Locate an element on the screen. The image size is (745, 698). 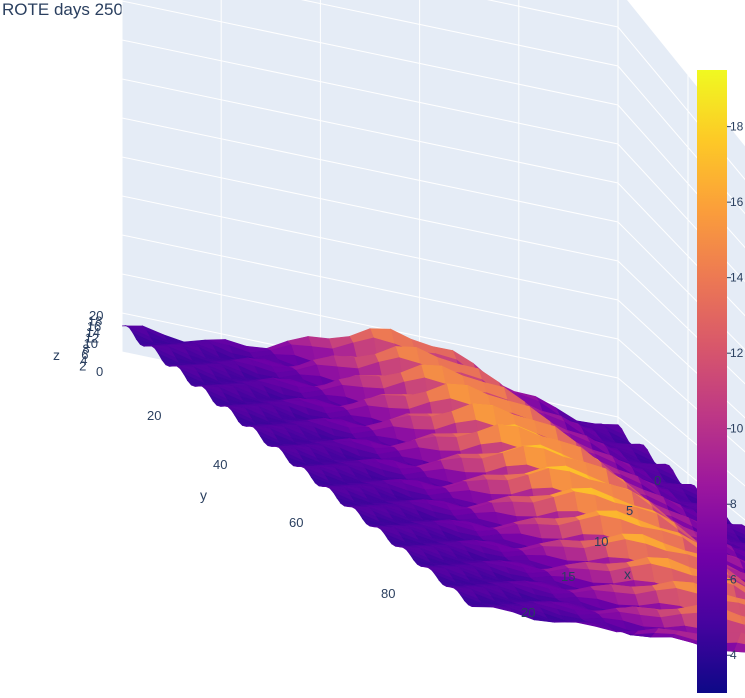
colorbar-tick-label: 10 is located at coordinates (737, 429).